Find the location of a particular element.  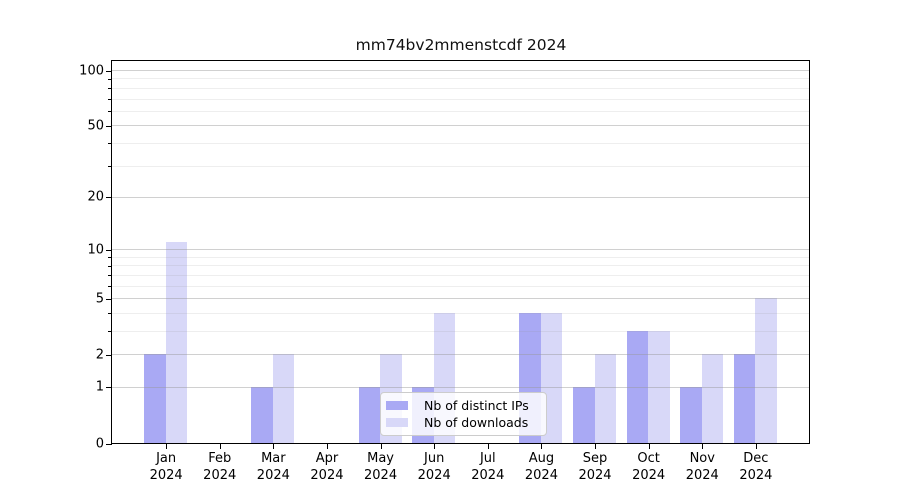

x-tick-year-may: 2024 is located at coordinates (381, 475).